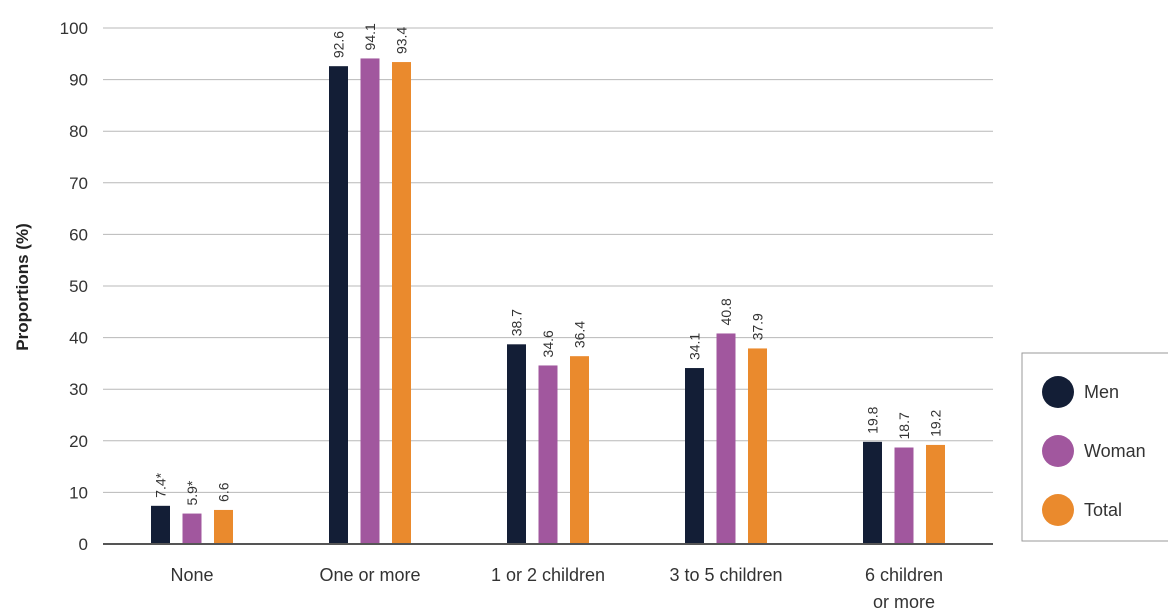 This screenshot has height=609, width=1168. What do you see at coordinates (695, 346) in the screenshot?
I see `data-label: 34.1` at bounding box center [695, 346].